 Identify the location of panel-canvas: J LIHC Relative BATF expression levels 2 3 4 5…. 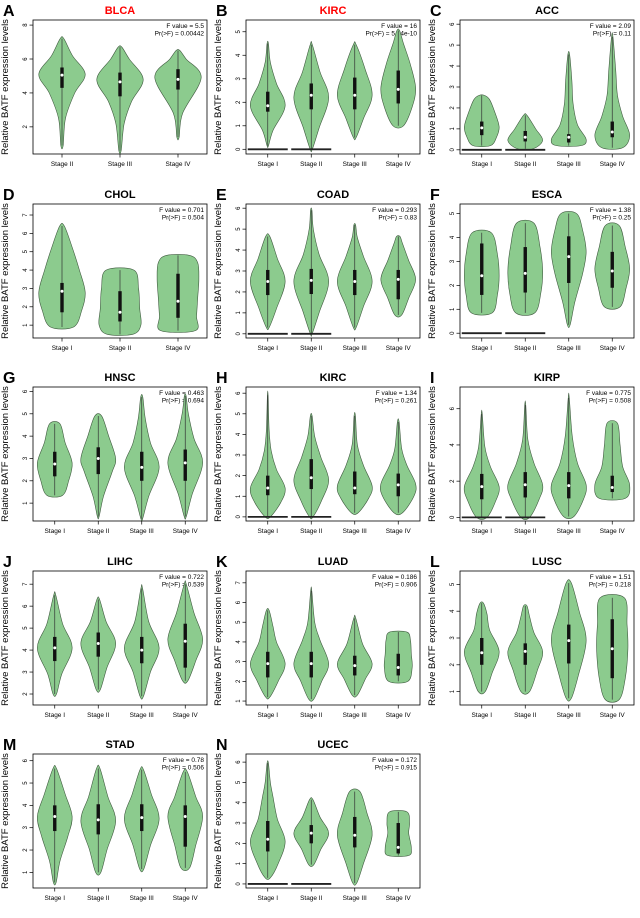
(104, 636).